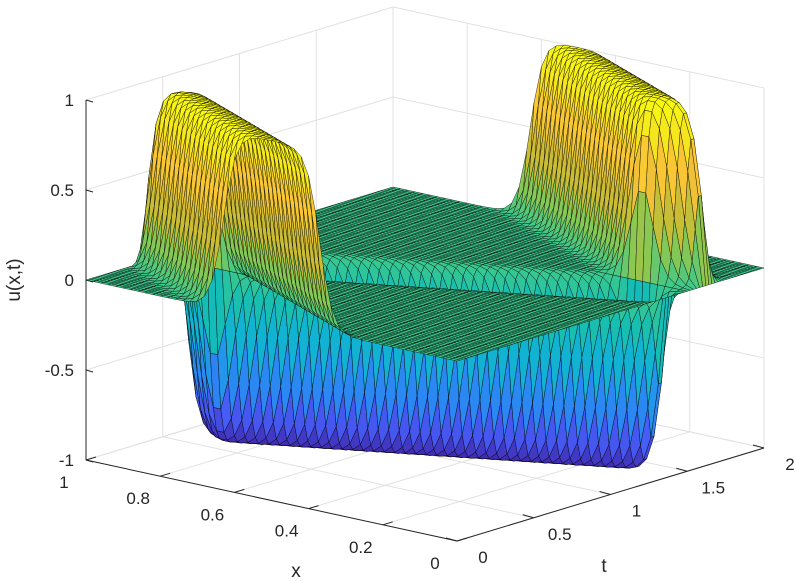  I want to click on x-axis-line, so click(271, 500).